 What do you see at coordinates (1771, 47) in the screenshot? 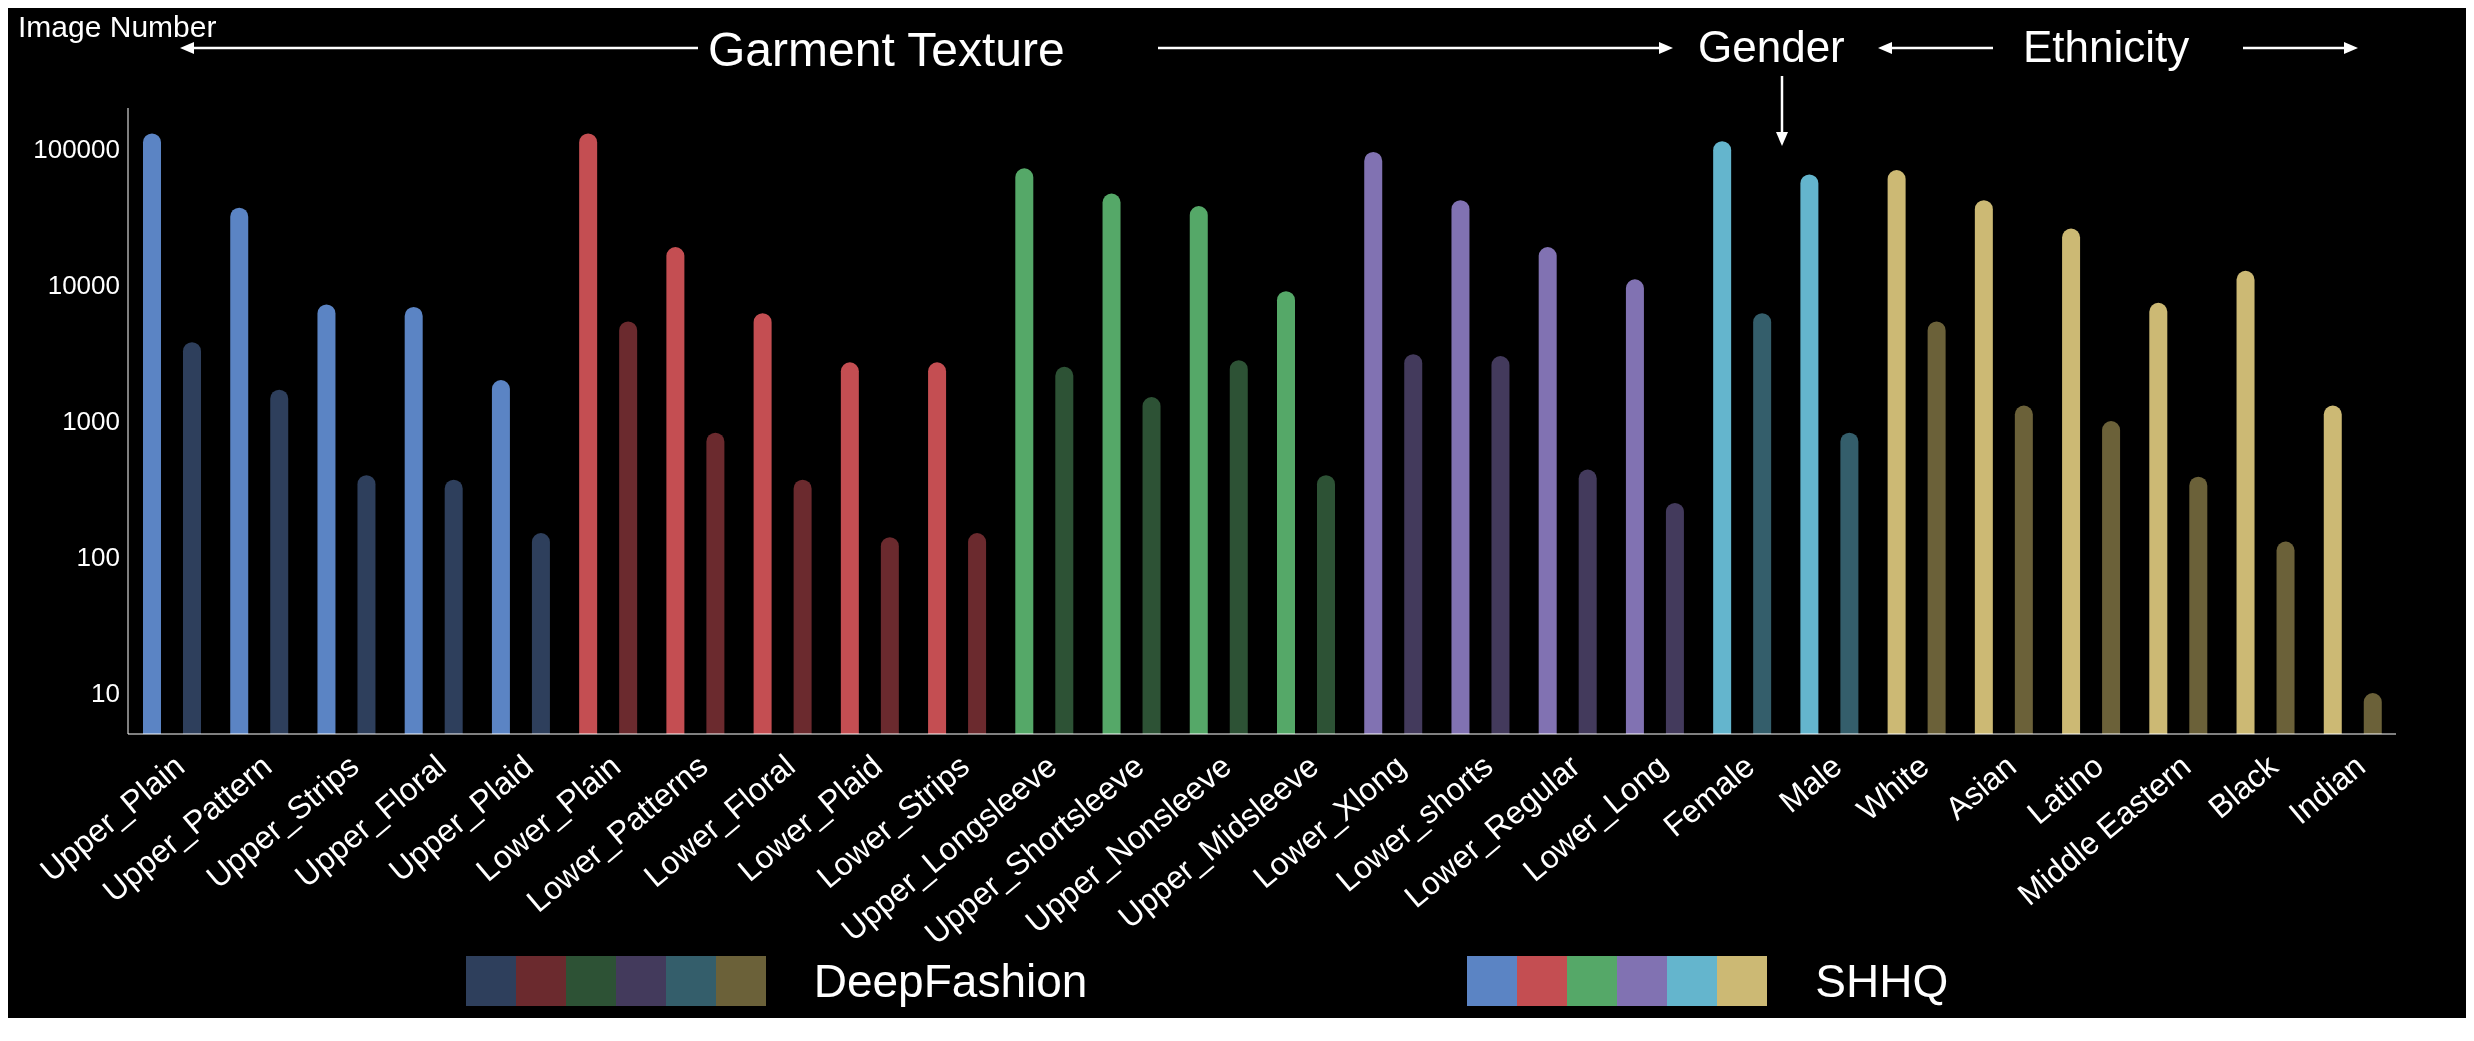
I see `text: Gender` at bounding box center [1771, 47].